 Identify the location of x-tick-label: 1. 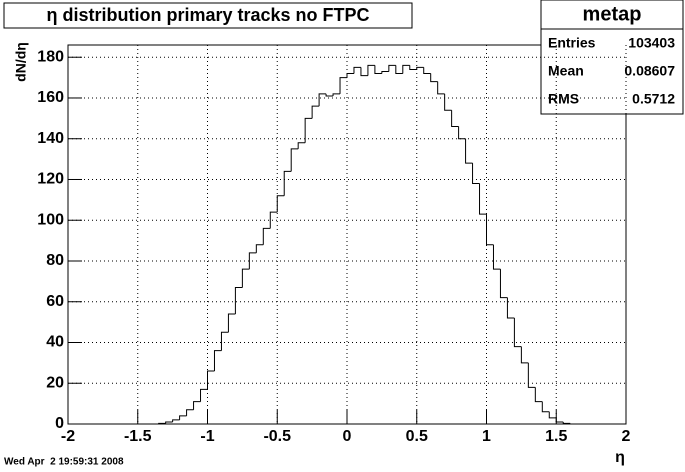
(486, 436).